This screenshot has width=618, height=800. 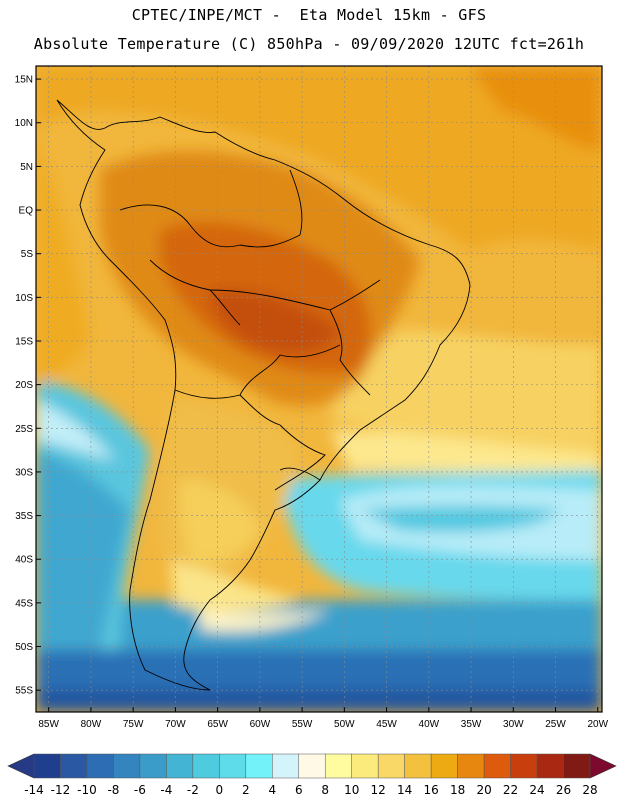 I want to click on colorbar-tick-label: -2, so click(x=193, y=790).